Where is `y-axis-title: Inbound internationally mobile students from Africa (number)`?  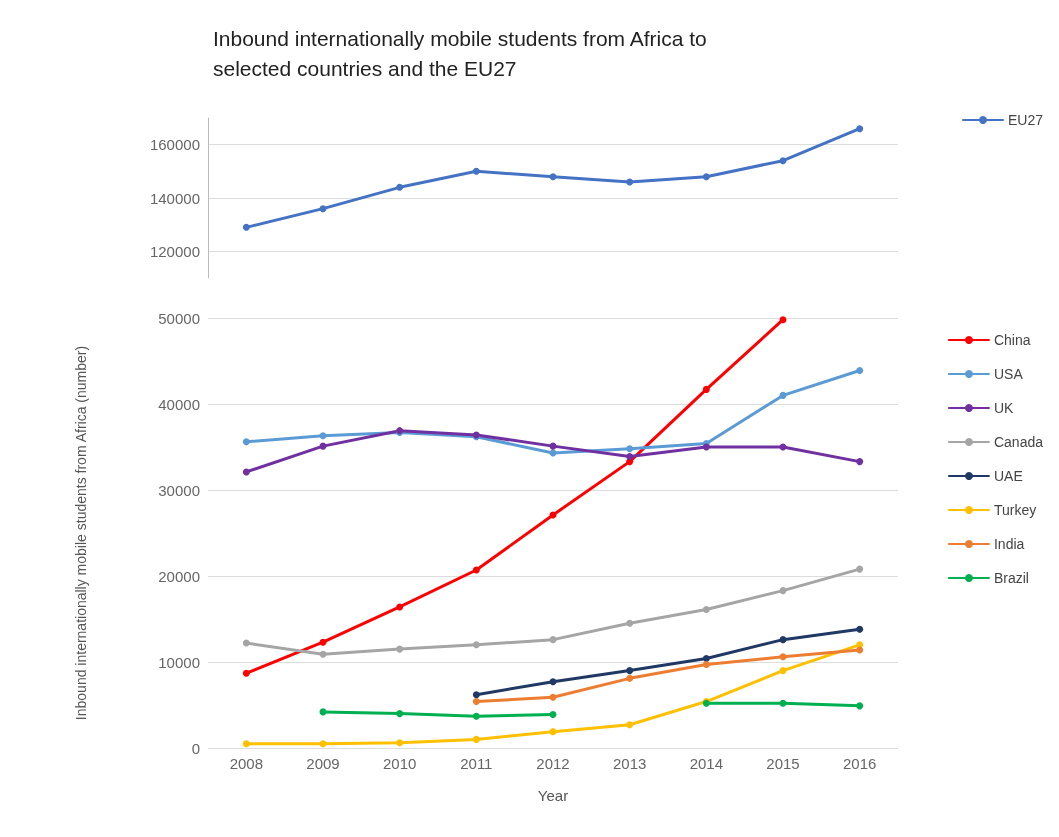
y-axis-title: Inbound internationally mobile students from Africa (number) is located at coordinates (81, 533).